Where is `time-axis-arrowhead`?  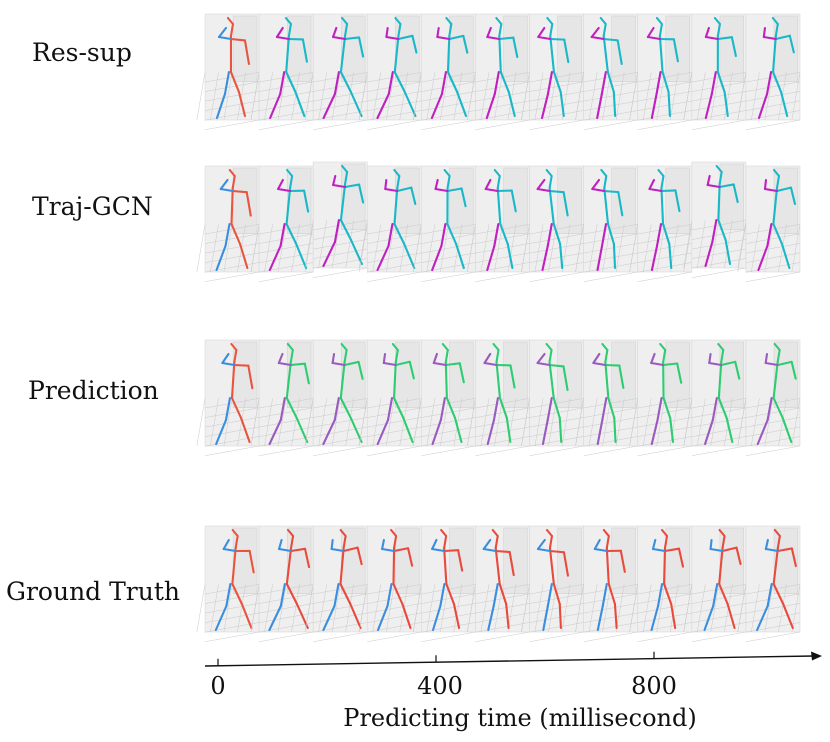 time-axis-arrowhead is located at coordinates (816, 656).